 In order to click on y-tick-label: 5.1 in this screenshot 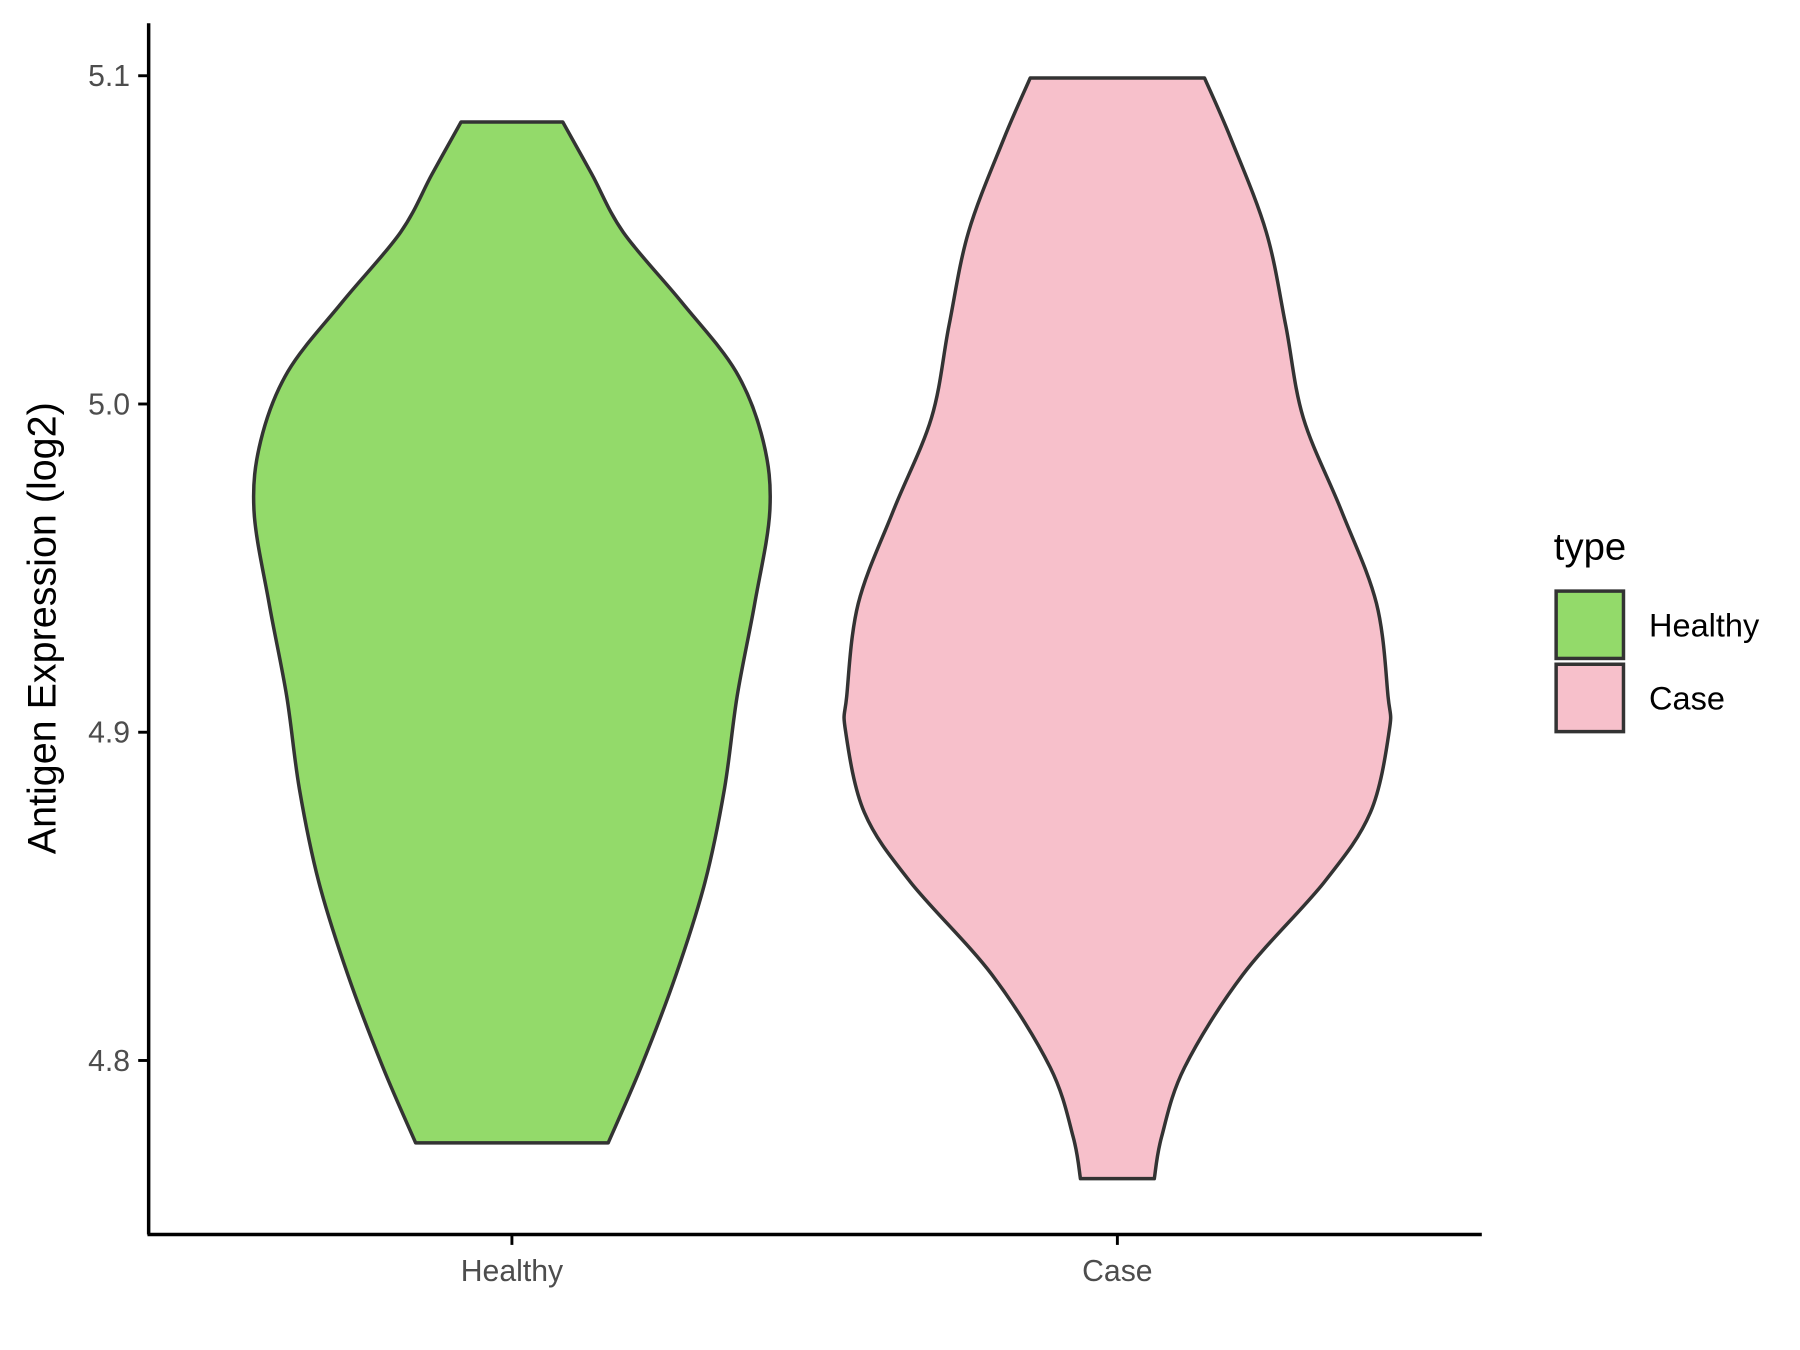, I will do `click(109, 76)`.